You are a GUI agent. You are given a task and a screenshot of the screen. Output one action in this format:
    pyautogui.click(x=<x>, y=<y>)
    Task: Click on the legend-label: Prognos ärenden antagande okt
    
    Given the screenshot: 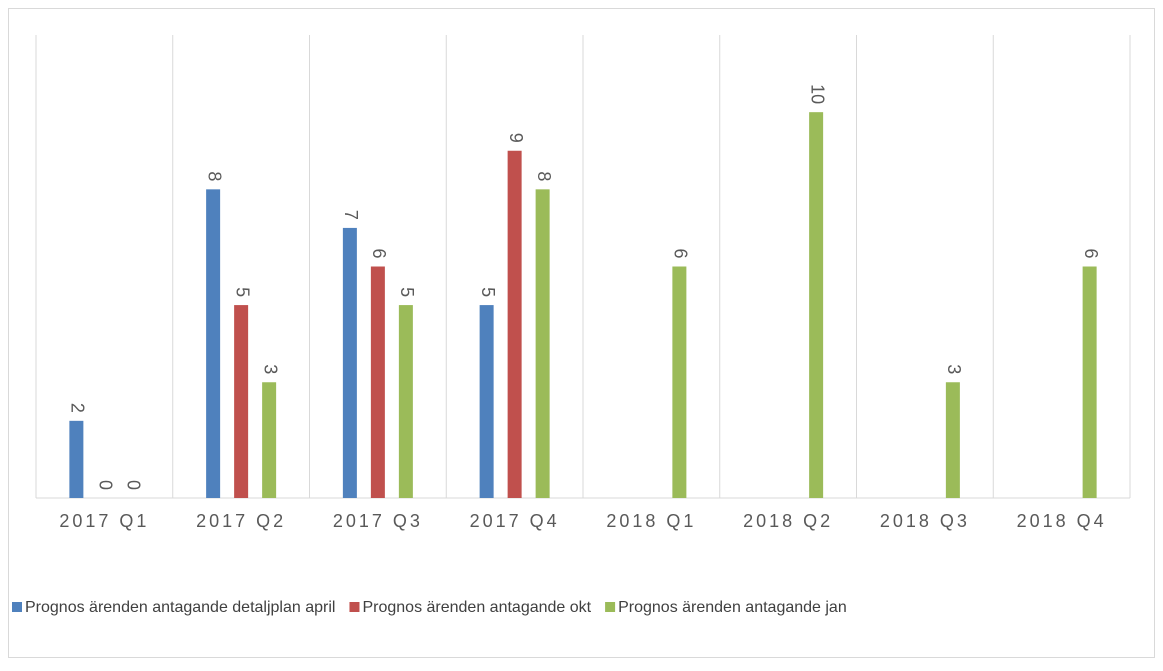 What is the action you would take?
    pyautogui.click(x=476, y=607)
    